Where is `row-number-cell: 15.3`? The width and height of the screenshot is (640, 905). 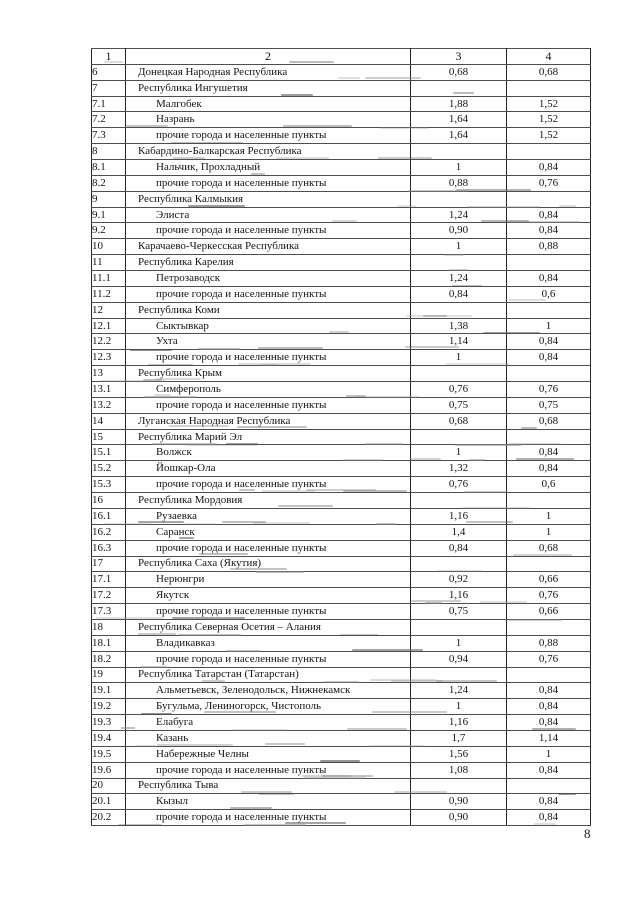
row-number-cell: 15.3 is located at coordinates (108, 485).